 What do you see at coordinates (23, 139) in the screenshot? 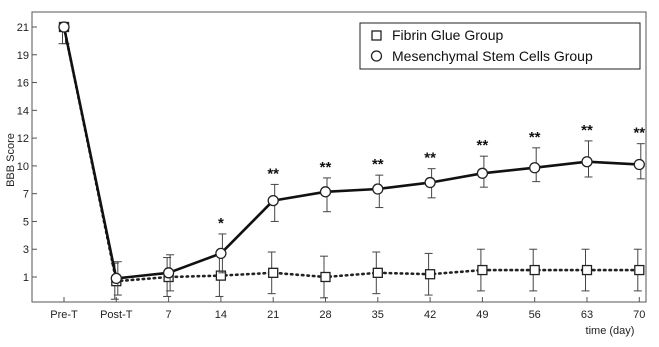
I see `y-tick-label: 12` at bounding box center [23, 139].